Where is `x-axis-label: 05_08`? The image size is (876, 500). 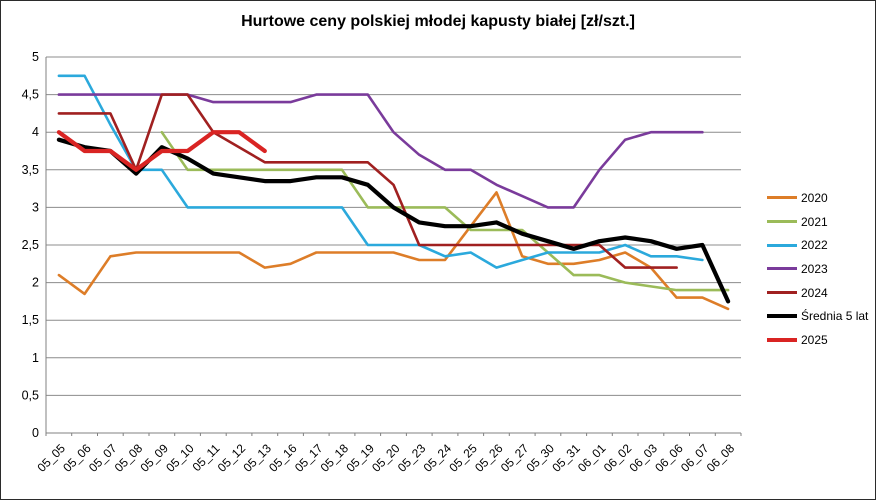
x-axis-label: 05_08 is located at coordinates (129, 458).